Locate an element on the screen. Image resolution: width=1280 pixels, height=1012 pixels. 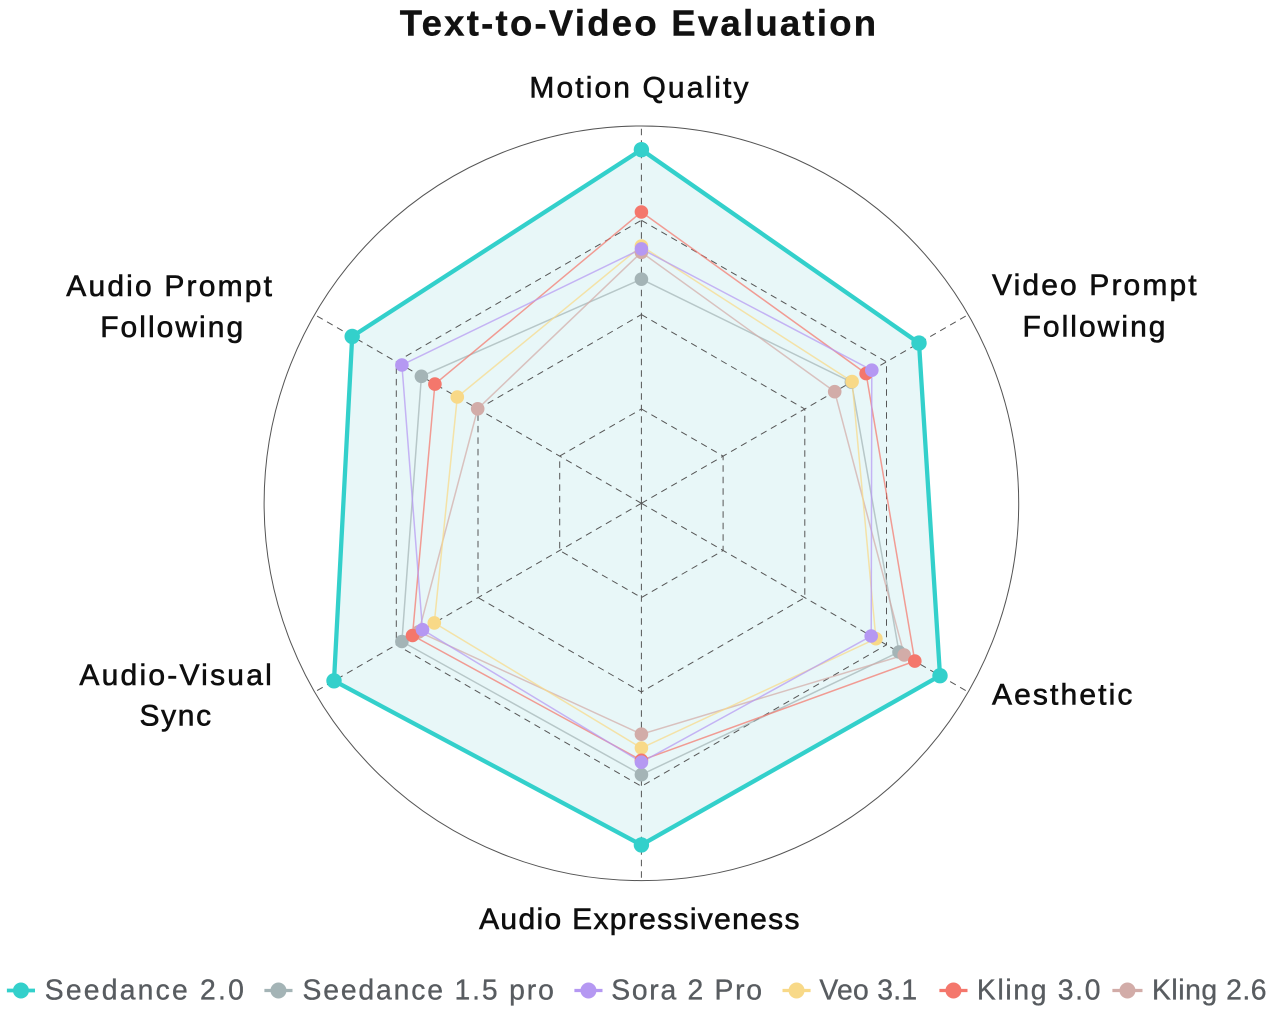
svg-text: Aesthetic is located at coordinates (1063, 694).